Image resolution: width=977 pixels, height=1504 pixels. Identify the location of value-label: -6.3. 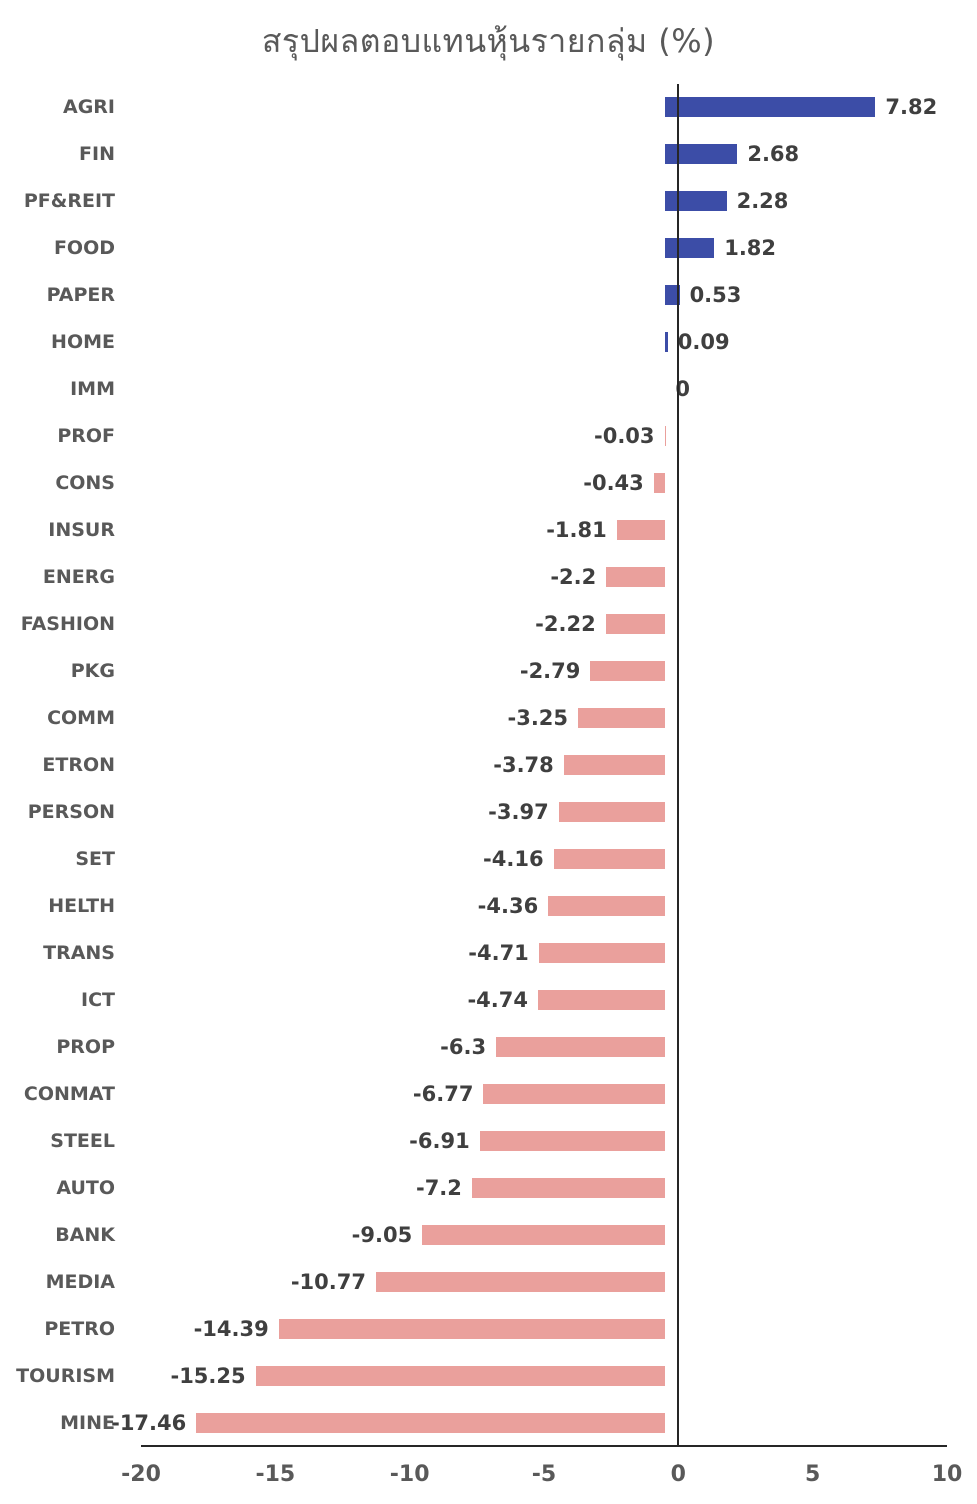
(463, 1046).